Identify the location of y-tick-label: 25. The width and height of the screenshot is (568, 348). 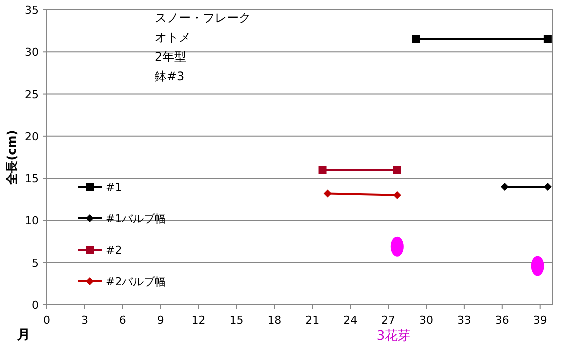
(32, 95).